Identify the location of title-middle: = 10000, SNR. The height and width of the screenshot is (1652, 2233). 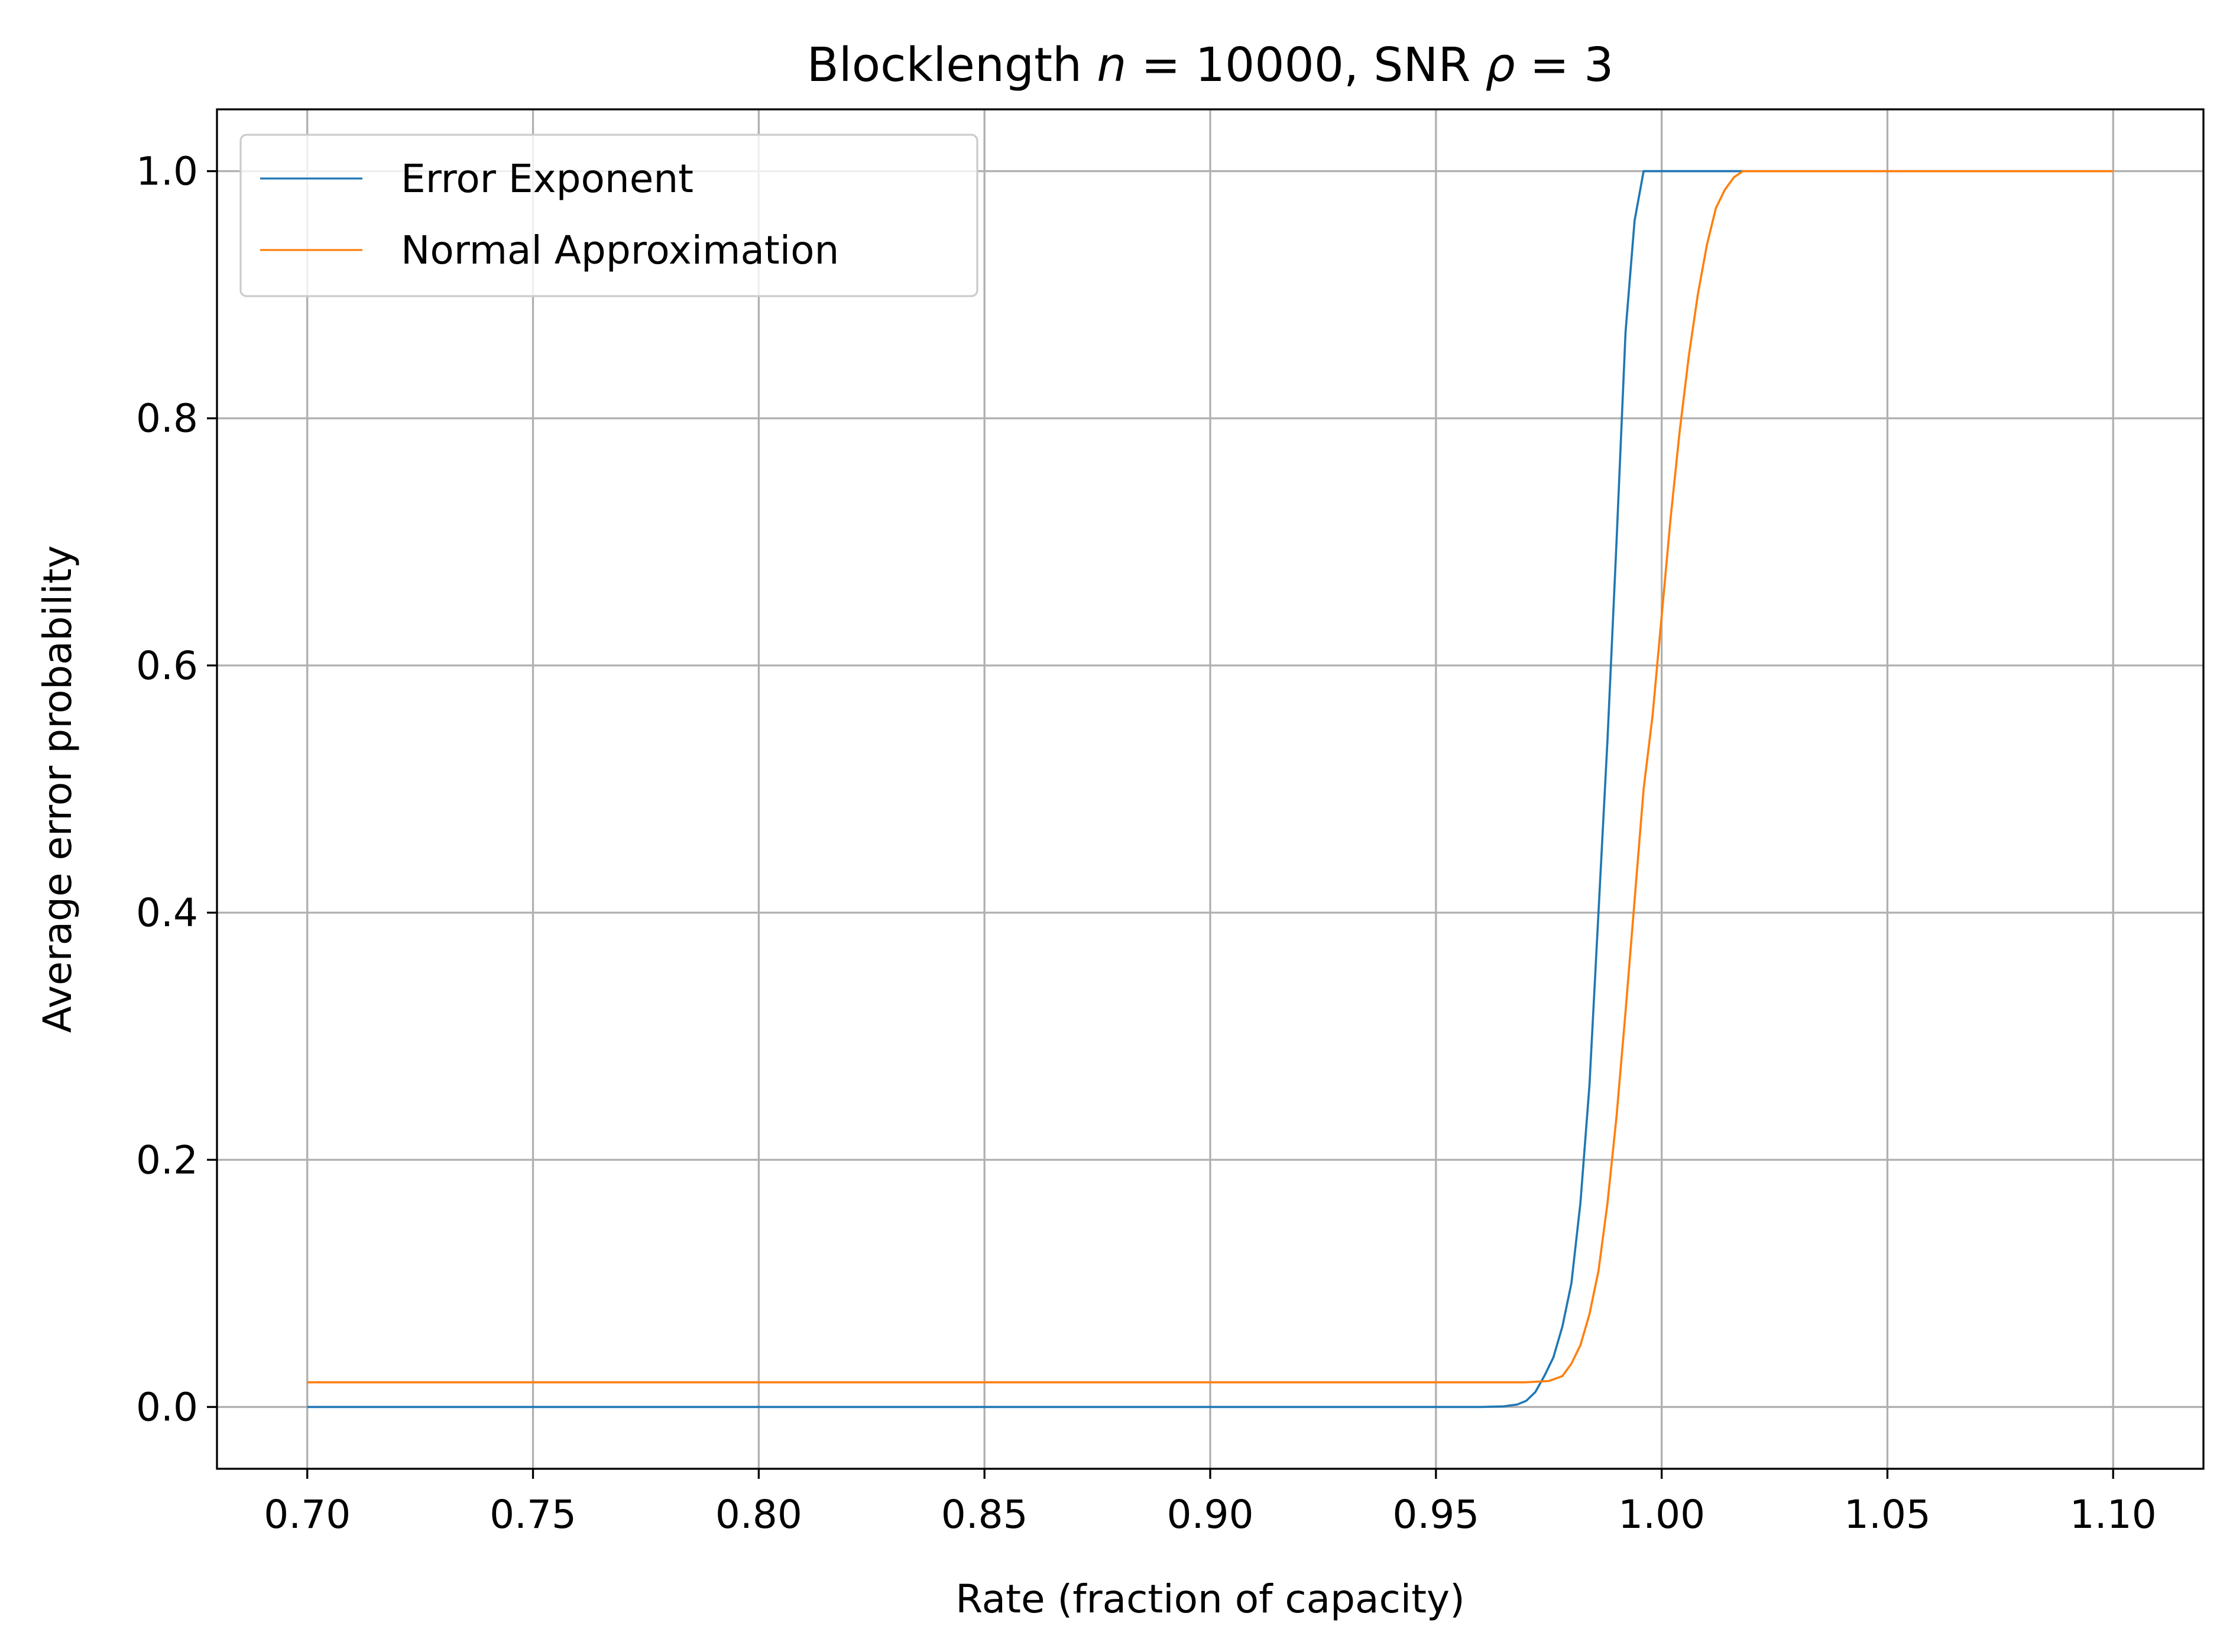
(1305, 65).